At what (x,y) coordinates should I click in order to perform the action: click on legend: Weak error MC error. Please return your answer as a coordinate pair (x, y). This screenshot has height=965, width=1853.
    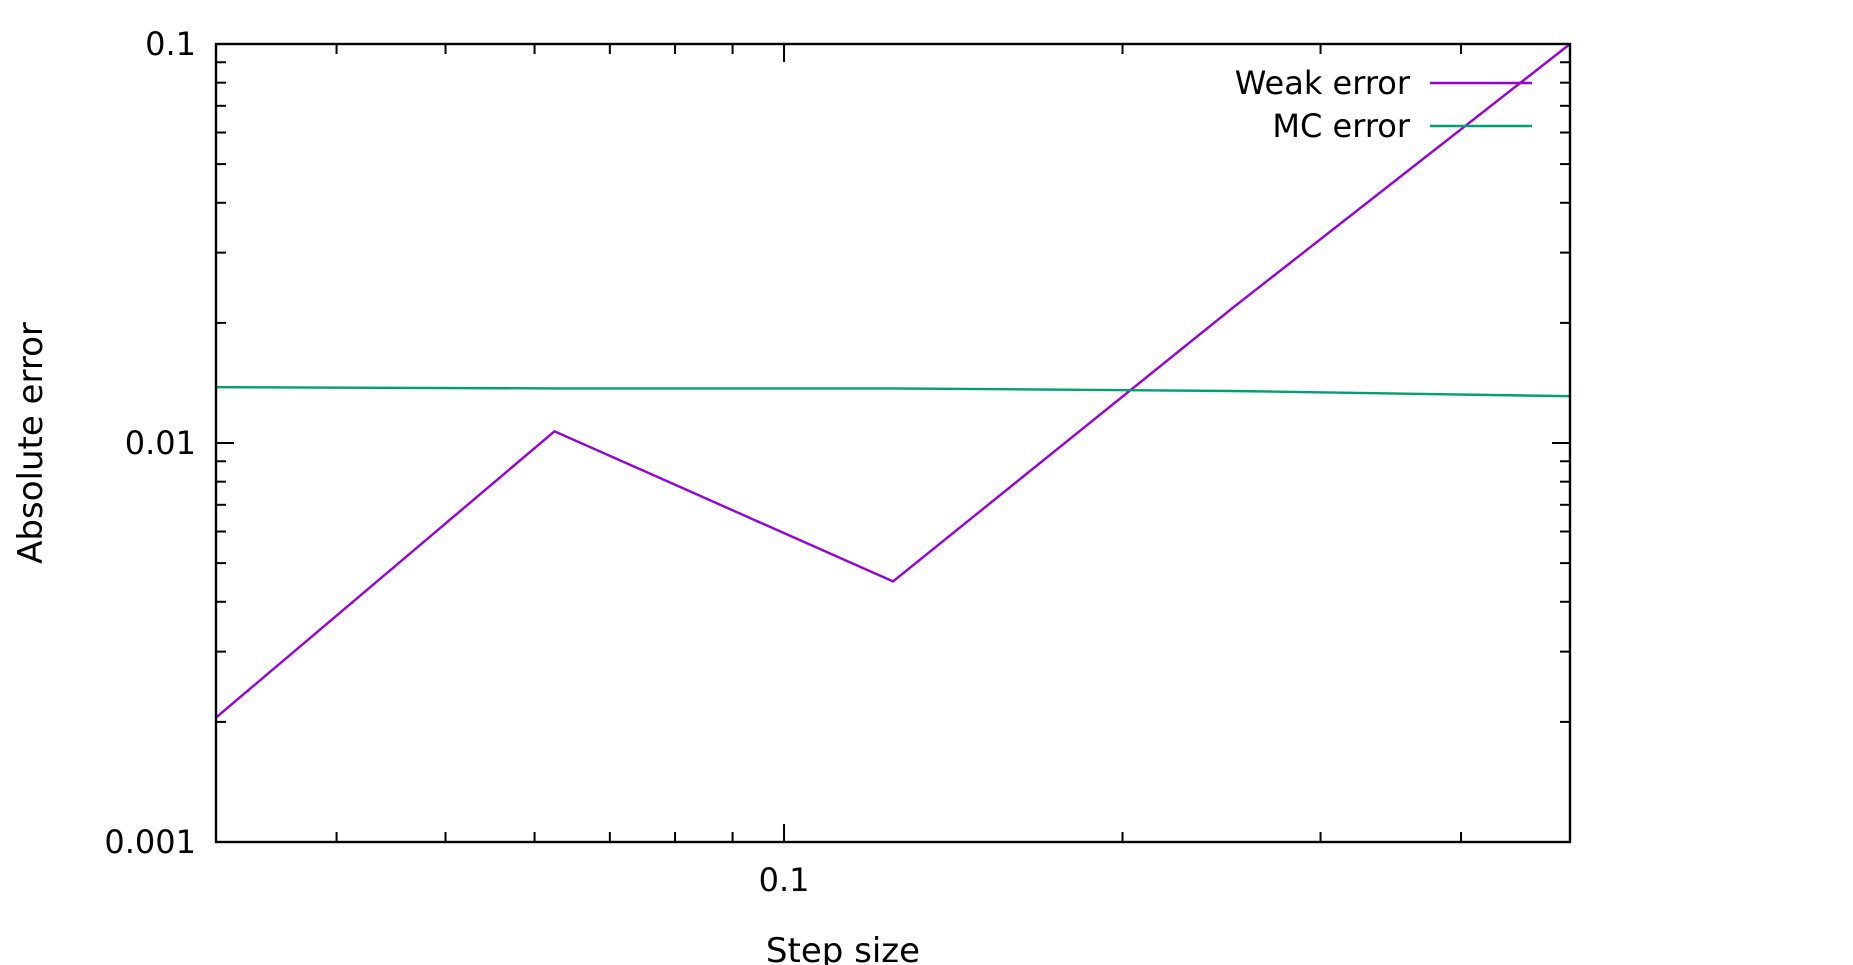
    Looking at the image, I should click on (1383, 104).